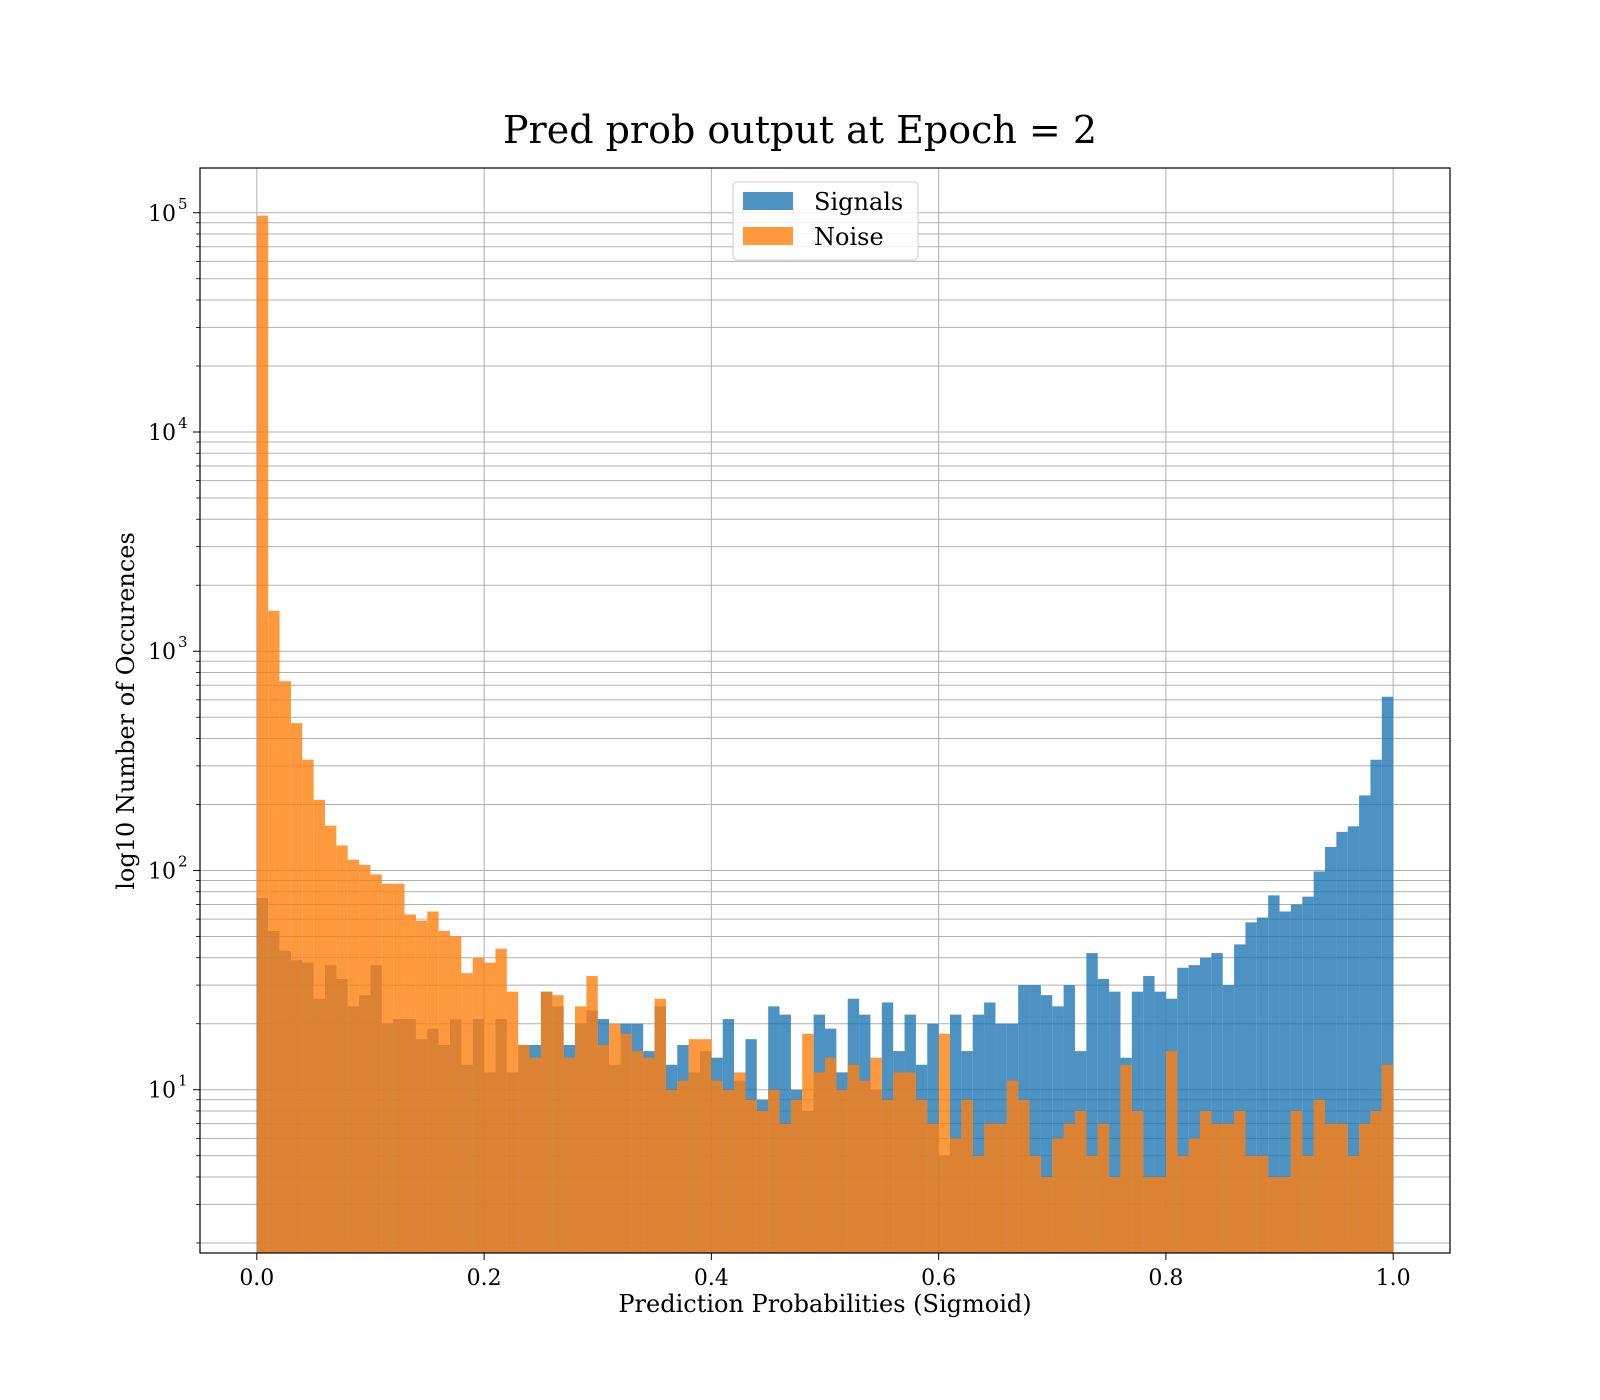 Image resolution: width=1600 pixels, height=1400 pixels. I want to click on y-tick-exponent: 3, so click(183, 642).